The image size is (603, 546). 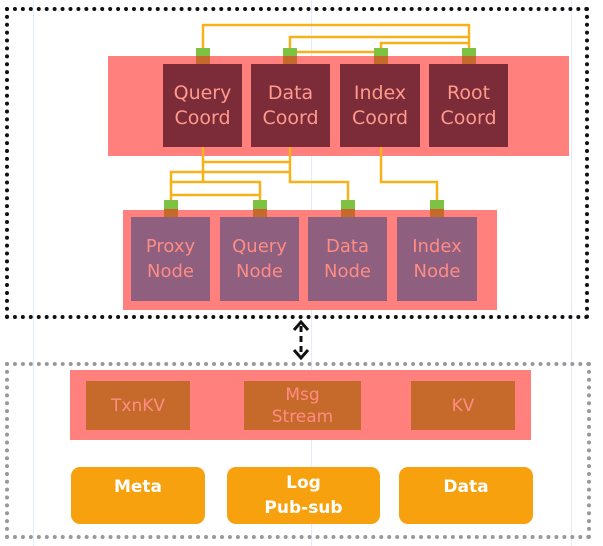 What do you see at coordinates (463, 405) in the screenshot?
I see `kv-box: KV` at bounding box center [463, 405].